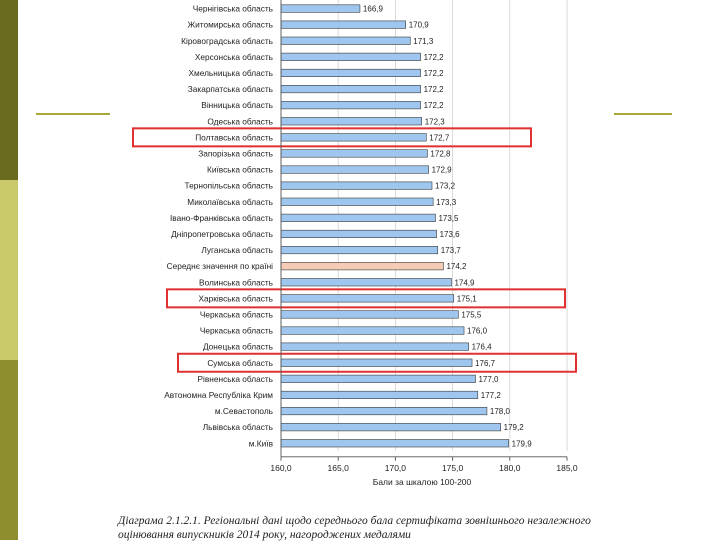 The width and height of the screenshot is (720, 542). I want to click on sidebar-segment-top, so click(9, 90).